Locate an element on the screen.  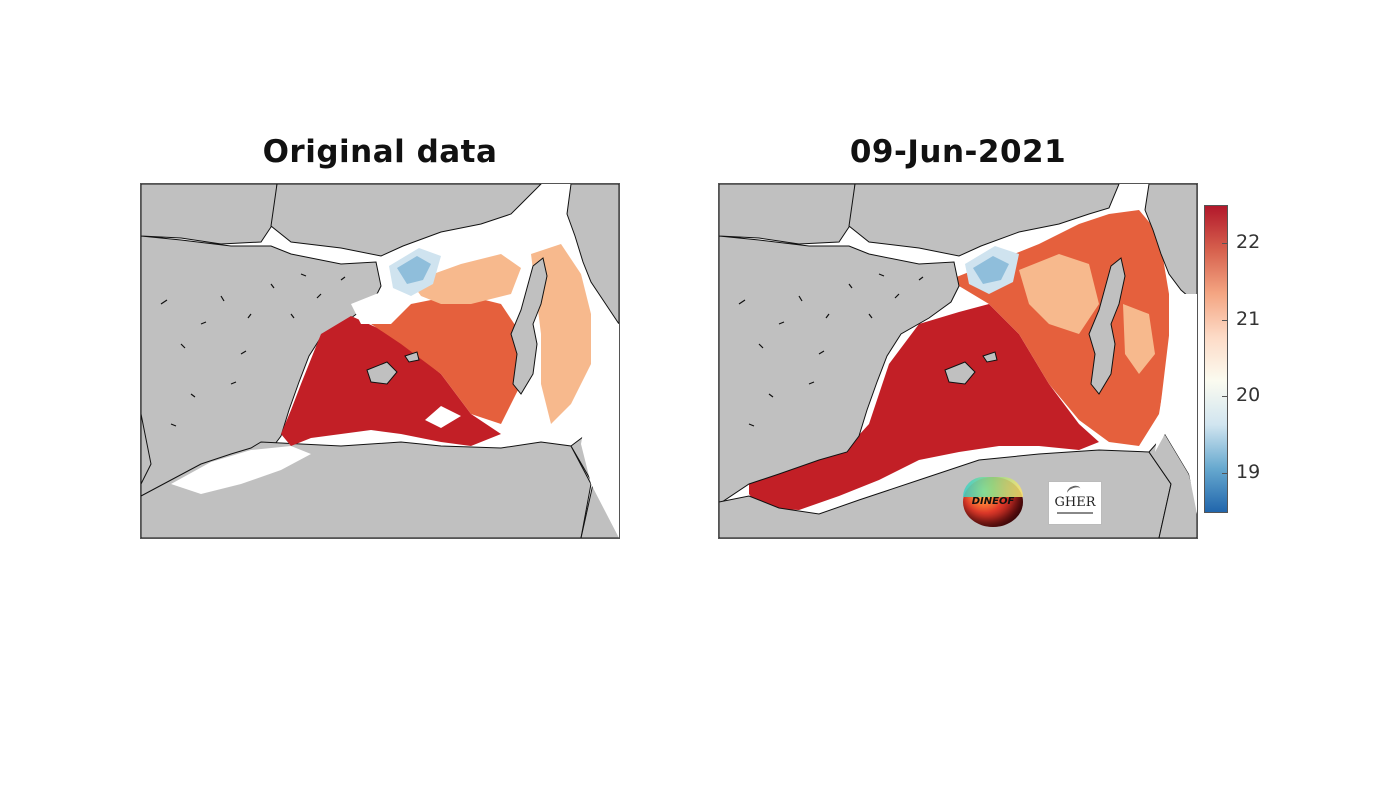
colorbar-tick-label: 19 is located at coordinates (1248, 471).